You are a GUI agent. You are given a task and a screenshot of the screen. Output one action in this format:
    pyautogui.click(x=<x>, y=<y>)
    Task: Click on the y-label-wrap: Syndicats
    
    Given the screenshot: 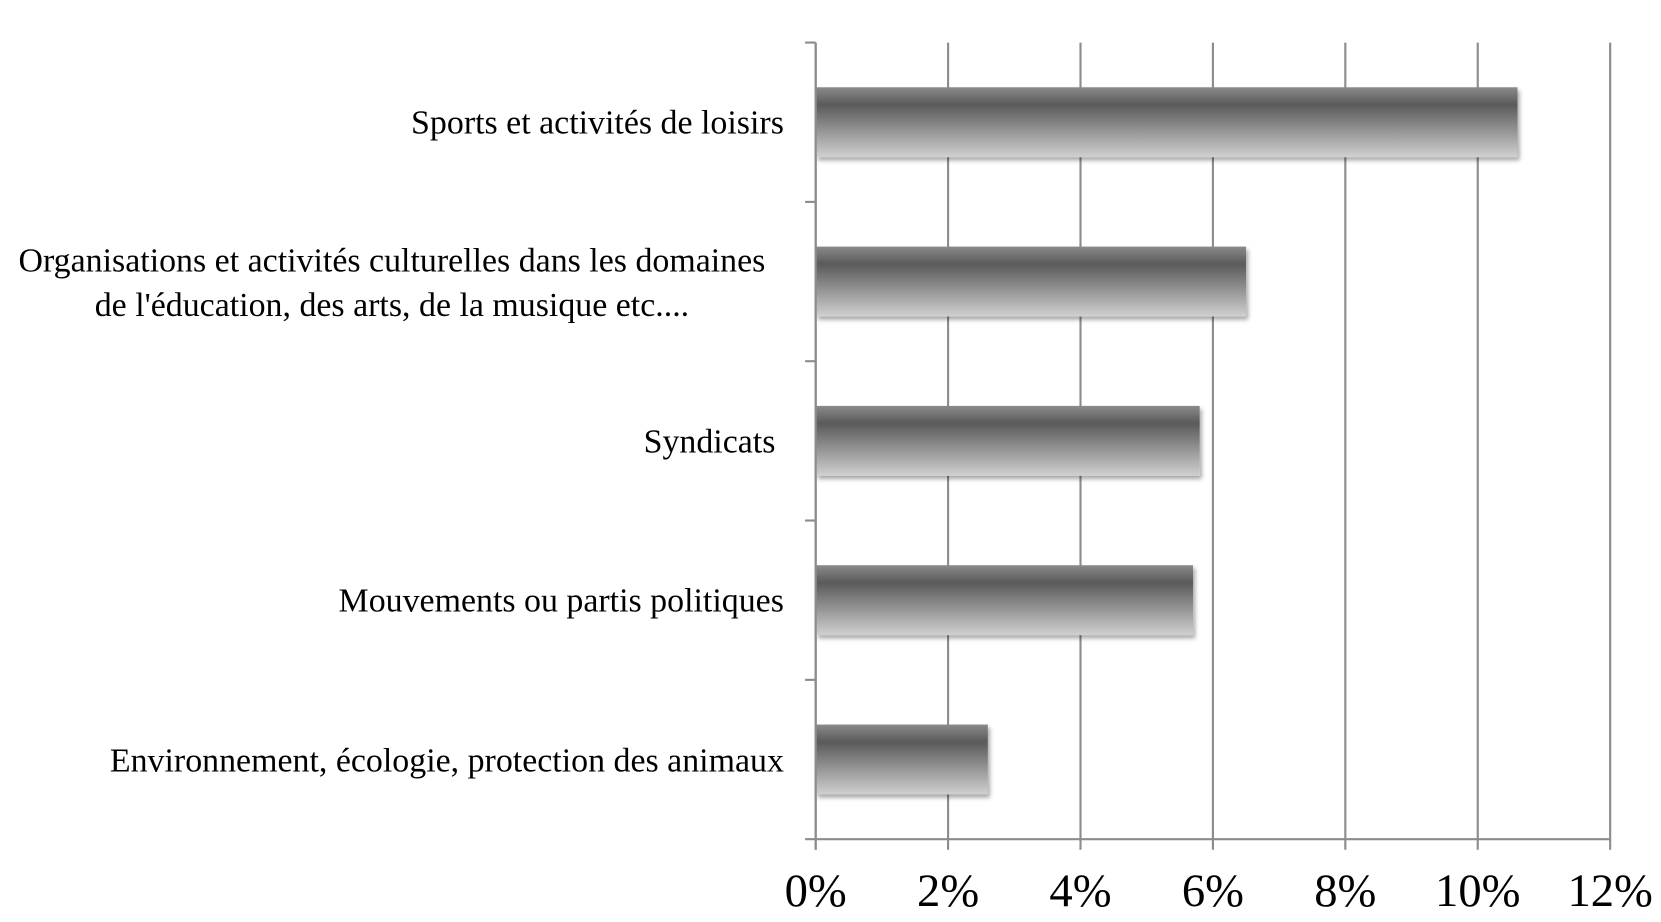 What is the action you would take?
    pyautogui.click(x=392, y=440)
    